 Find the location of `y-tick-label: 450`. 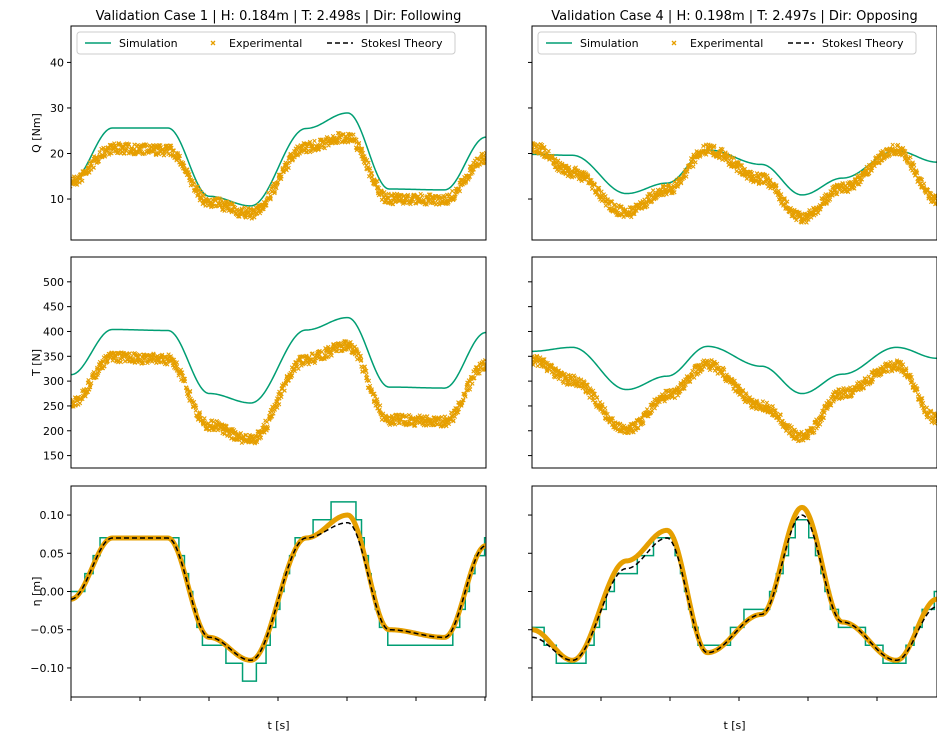

y-tick-label: 450 is located at coordinates (53, 307).